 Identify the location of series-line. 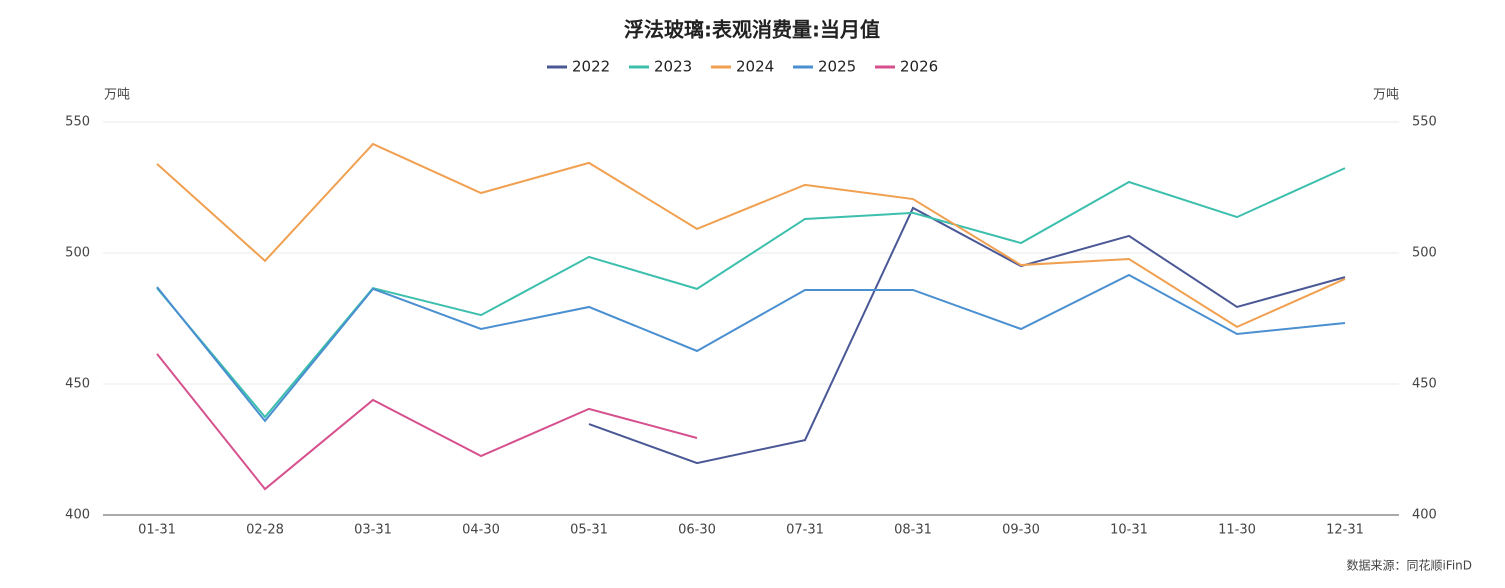
(427, 422).